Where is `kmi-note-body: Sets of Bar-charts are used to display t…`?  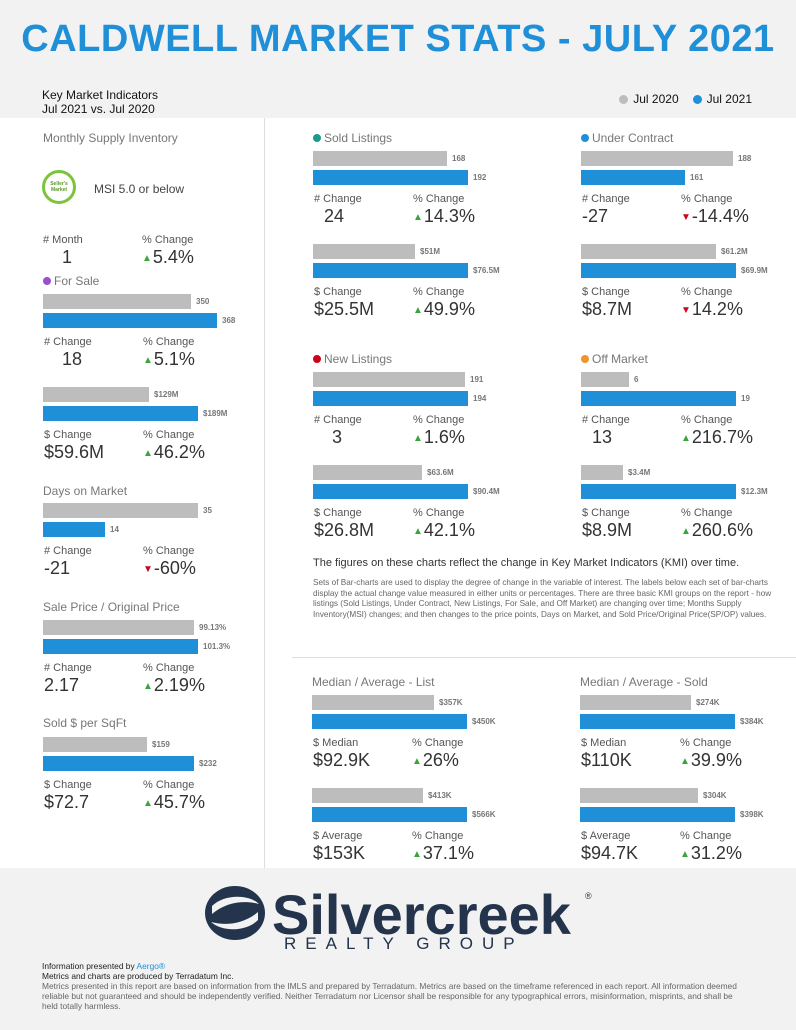 kmi-note-body: Sets of Bar-charts are used to display t… is located at coordinates (542, 598).